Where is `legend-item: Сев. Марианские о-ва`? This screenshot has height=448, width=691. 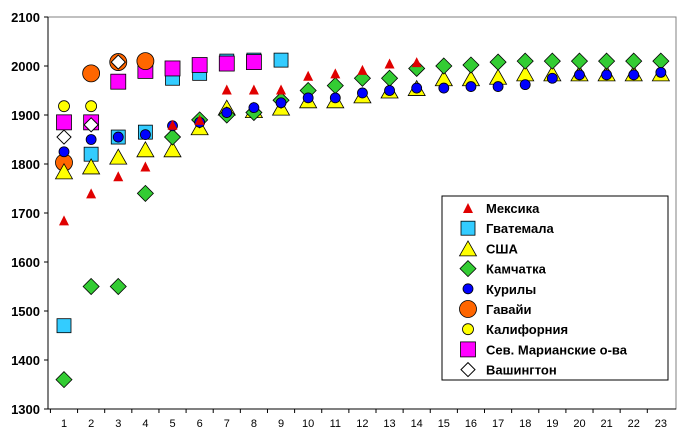 legend-item: Сев. Марианские о-ва is located at coordinates (544, 349).